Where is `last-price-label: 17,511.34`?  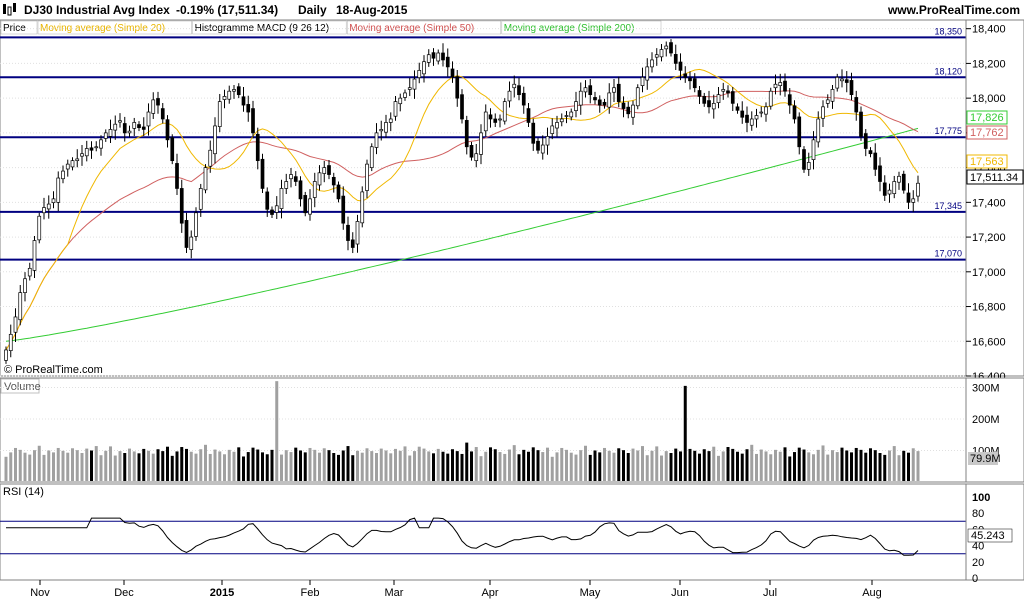
last-price-label: 17,511.34 is located at coordinates (994, 178).